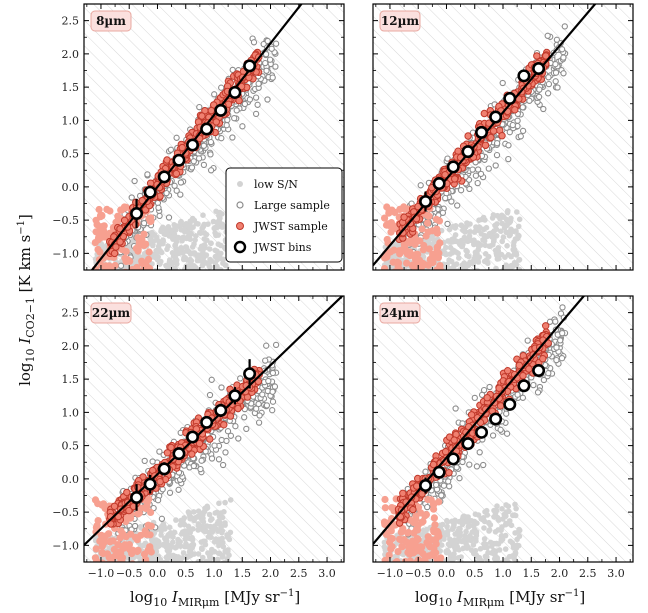 The height and width of the screenshot is (613, 648). Describe the element at coordinates (71, 313) in the screenshot. I see `y-tick-label: 2.5` at that location.